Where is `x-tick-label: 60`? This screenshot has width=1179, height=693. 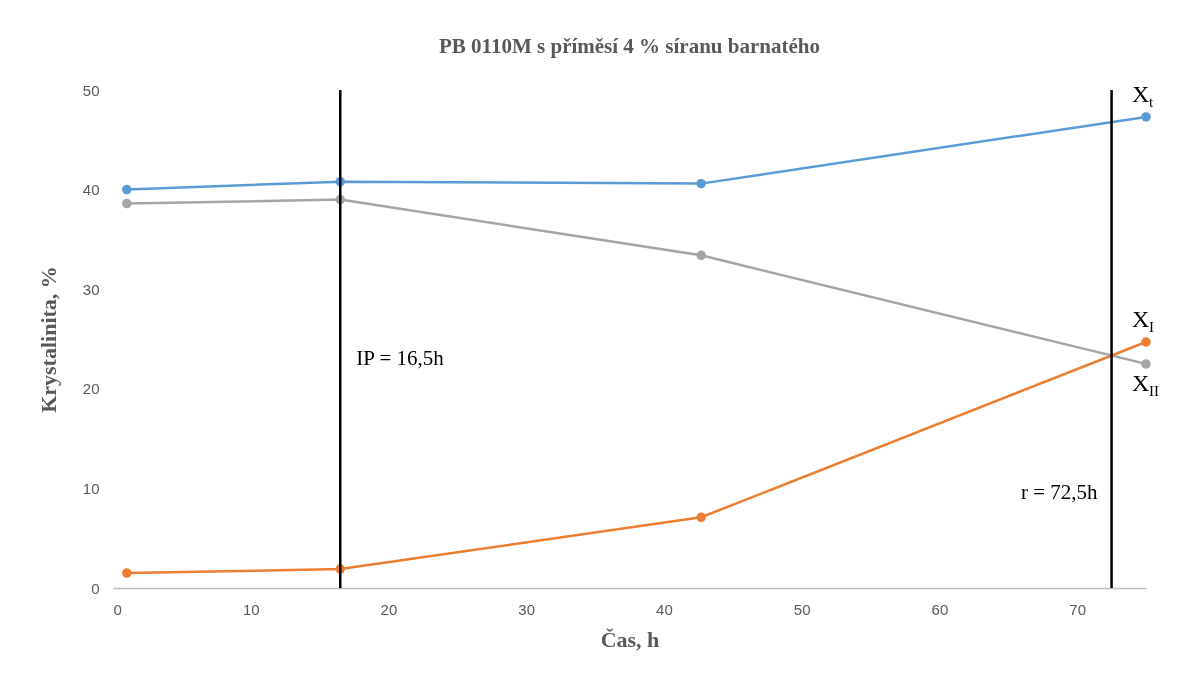 x-tick-label: 60 is located at coordinates (940, 609).